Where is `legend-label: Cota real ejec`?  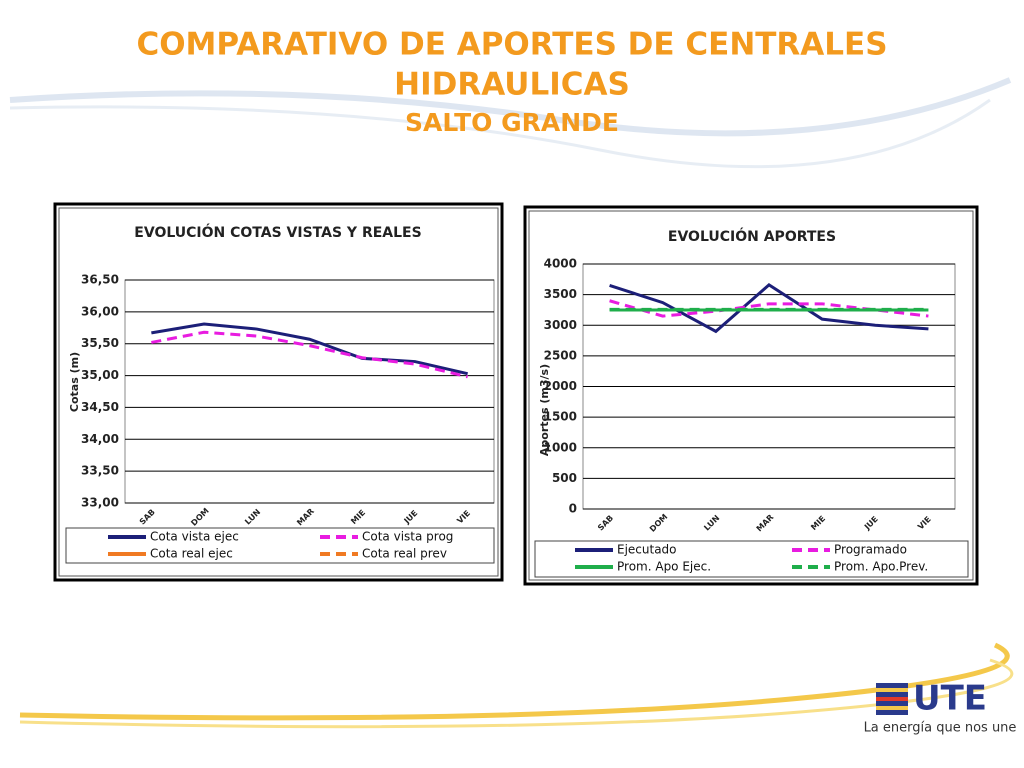 legend-label: Cota real ejec is located at coordinates (191, 554).